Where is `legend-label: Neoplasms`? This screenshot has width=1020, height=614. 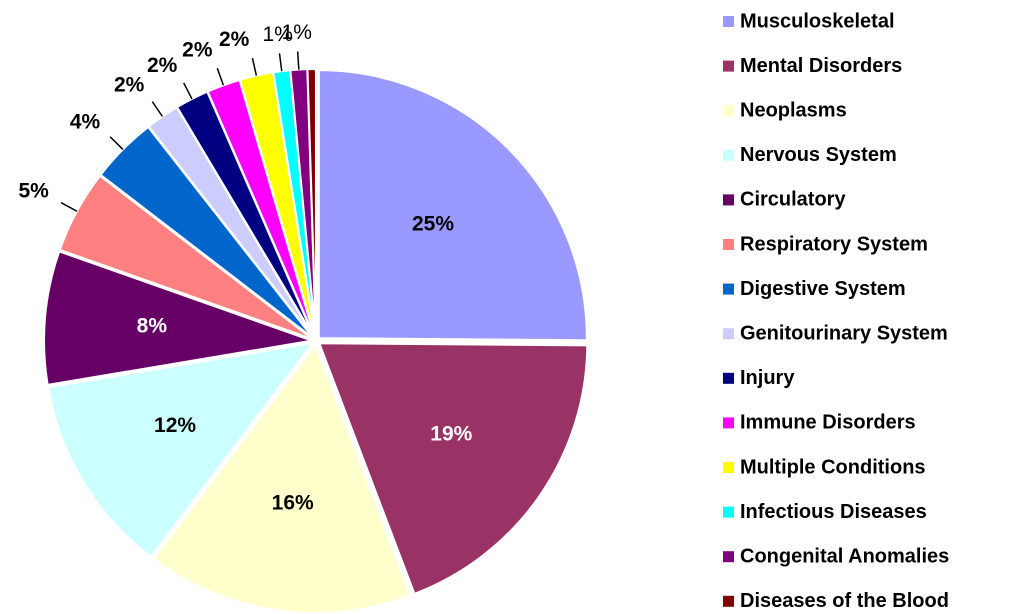 legend-label: Neoplasms is located at coordinates (793, 110).